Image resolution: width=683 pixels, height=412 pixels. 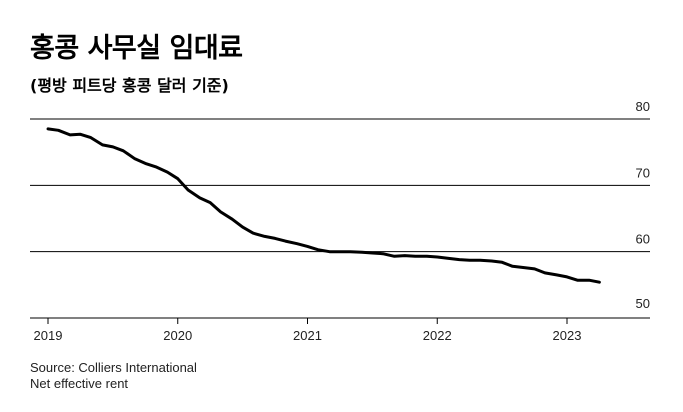 What do you see at coordinates (113, 367) in the screenshot?
I see `source-note: Source: Colliers International` at bounding box center [113, 367].